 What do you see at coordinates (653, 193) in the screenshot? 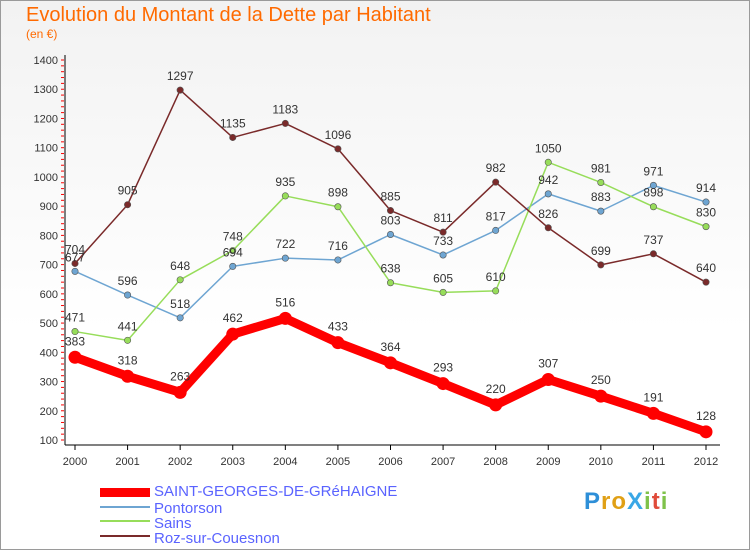
I see `data-label: 898` at bounding box center [653, 193].